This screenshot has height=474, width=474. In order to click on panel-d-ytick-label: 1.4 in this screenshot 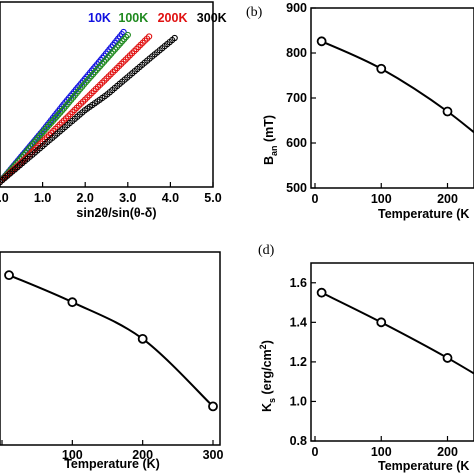, I will do `click(298, 322)`.